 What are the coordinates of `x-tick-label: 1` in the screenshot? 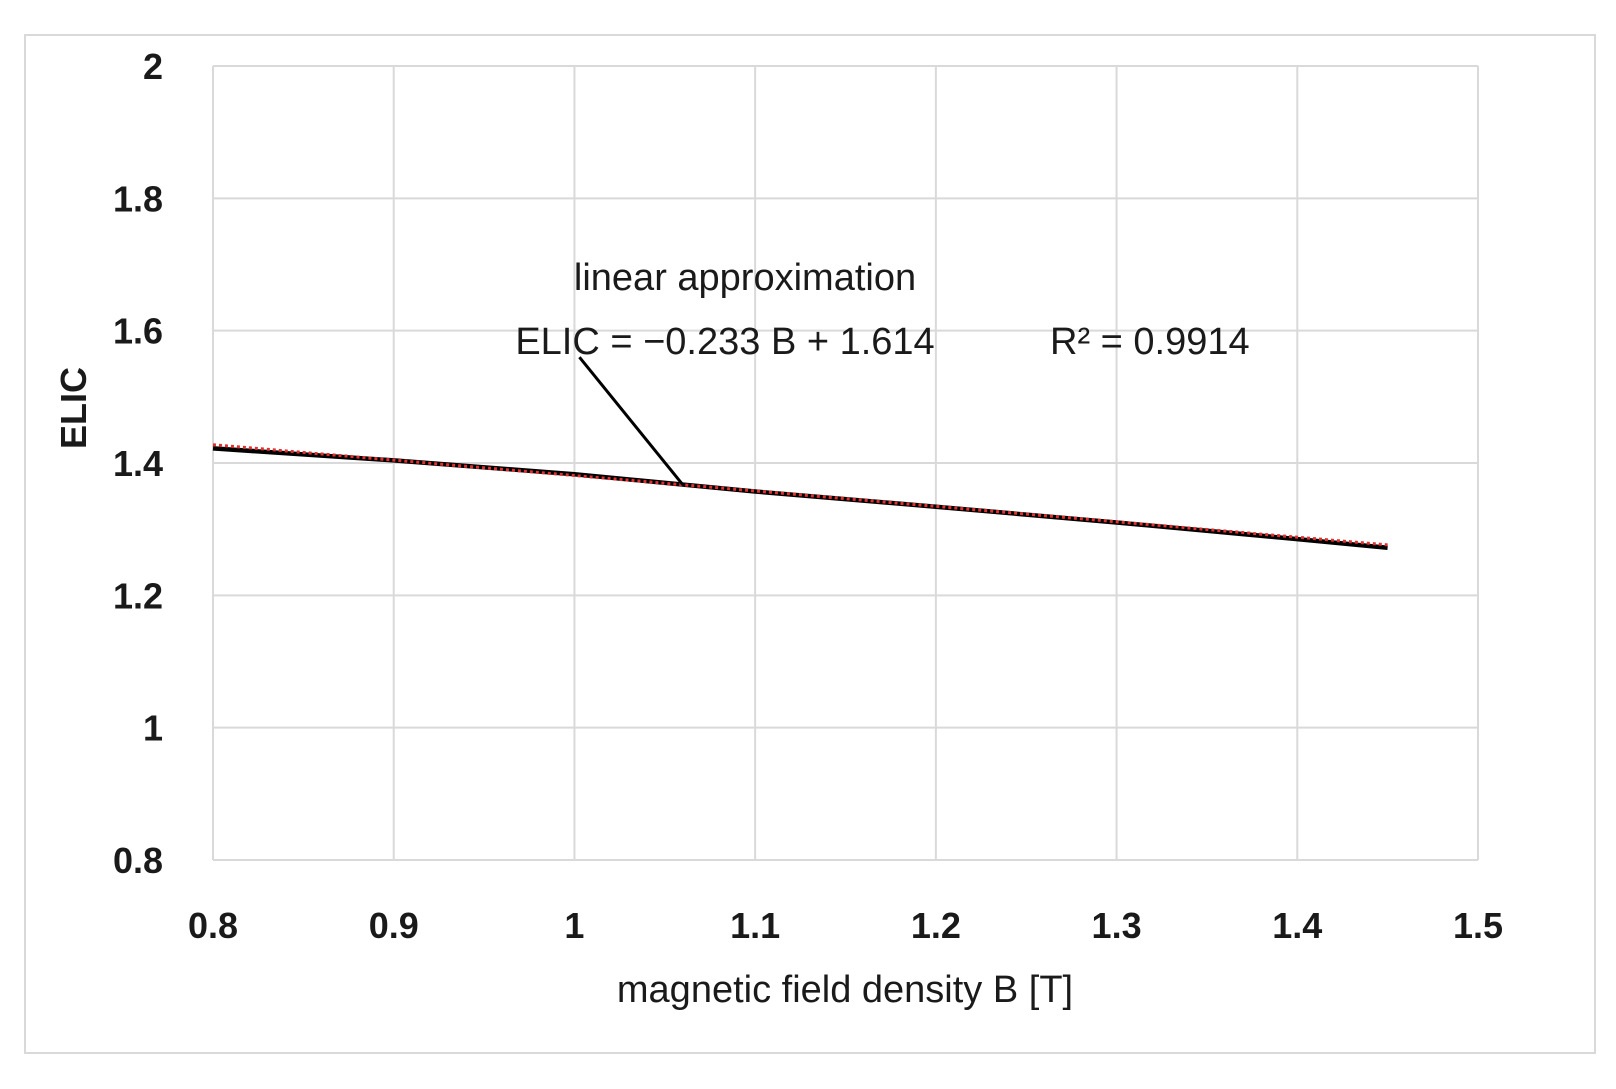 It's located at (574, 925).